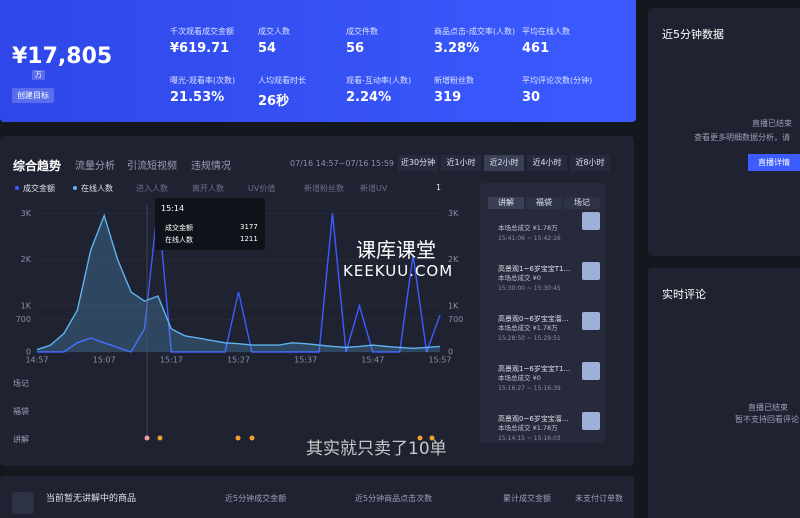  What do you see at coordinates (374, 188) in the screenshot?
I see `legend-entry: 新增UV` at bounding box center [374, 188].